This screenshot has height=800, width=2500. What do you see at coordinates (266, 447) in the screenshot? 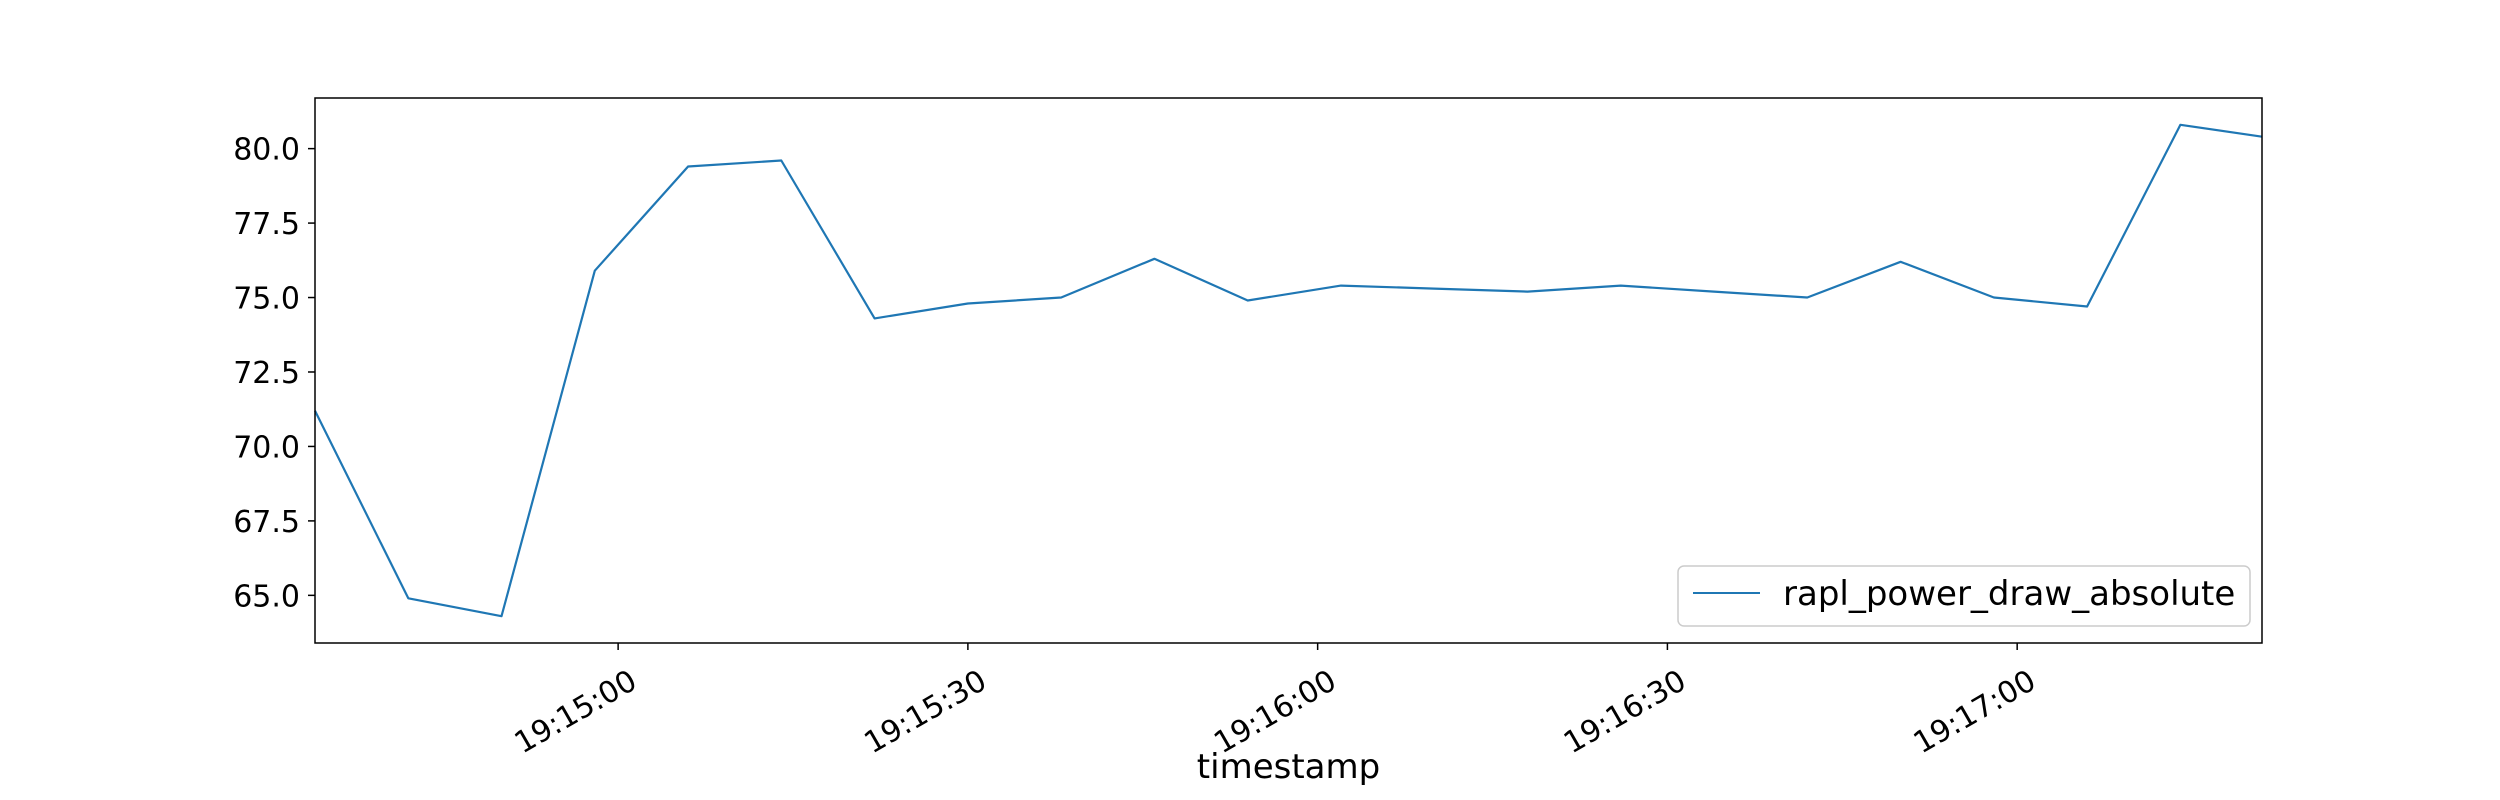
I see `y-tick-label: 70.0` at bounding box center [266, 447].